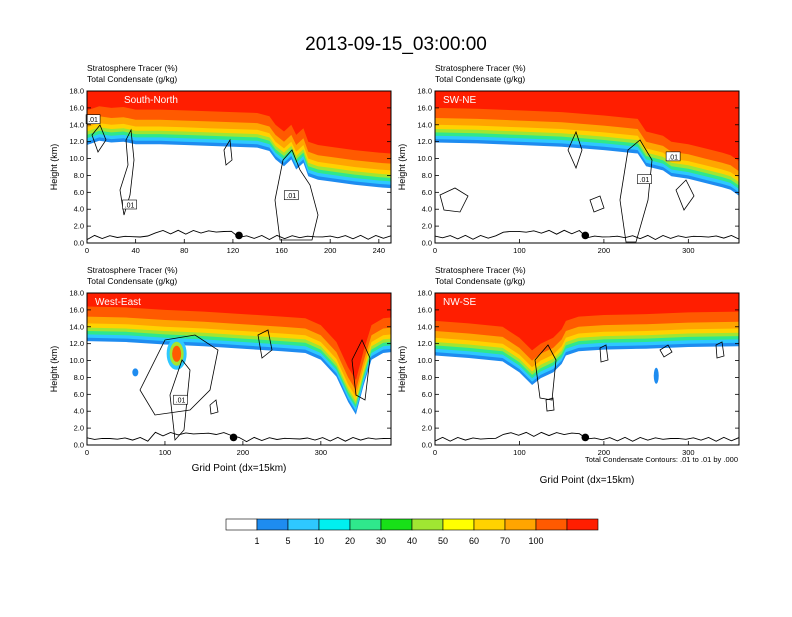  I want to click on legend-label: 60, so click(474, 541).